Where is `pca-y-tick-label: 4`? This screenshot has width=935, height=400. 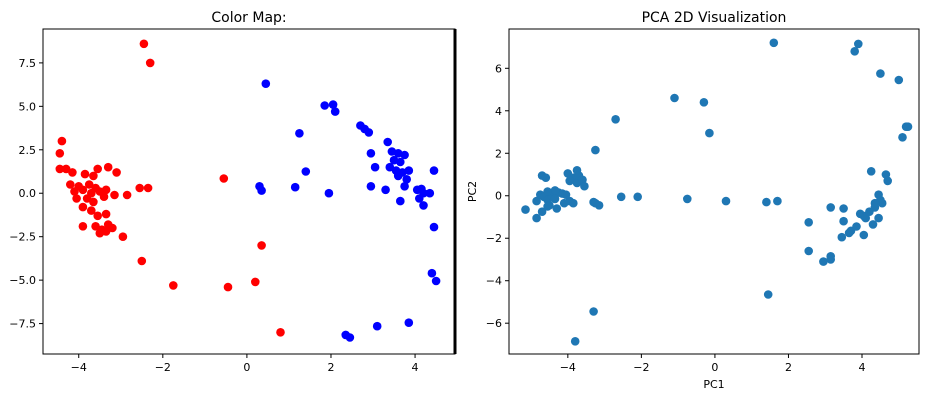 pca-y-tick-label: 4 is located at coordinates (498, 111).